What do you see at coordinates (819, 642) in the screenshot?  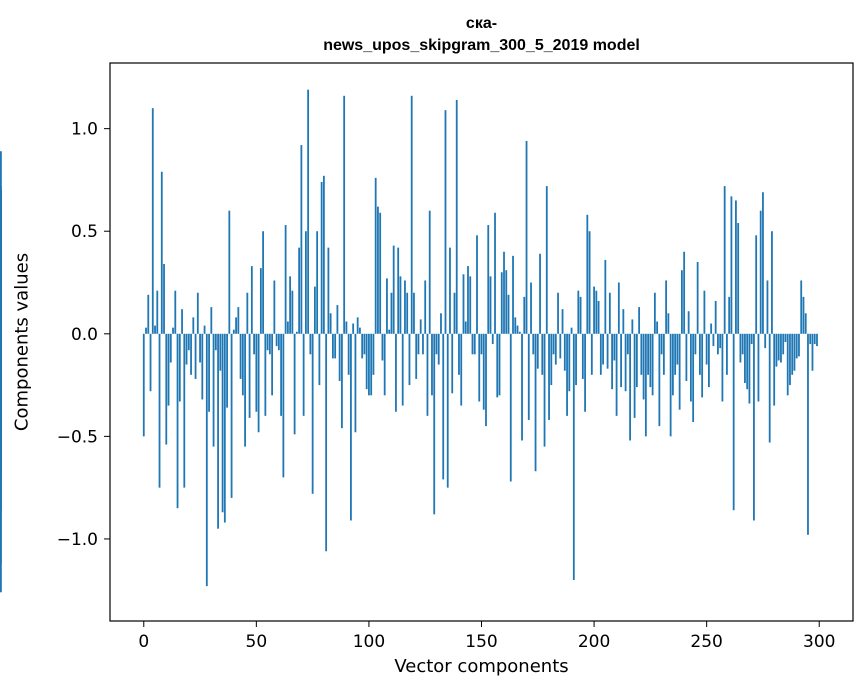 I see `x-tick-label: 300` at bounding box center [819, 642].